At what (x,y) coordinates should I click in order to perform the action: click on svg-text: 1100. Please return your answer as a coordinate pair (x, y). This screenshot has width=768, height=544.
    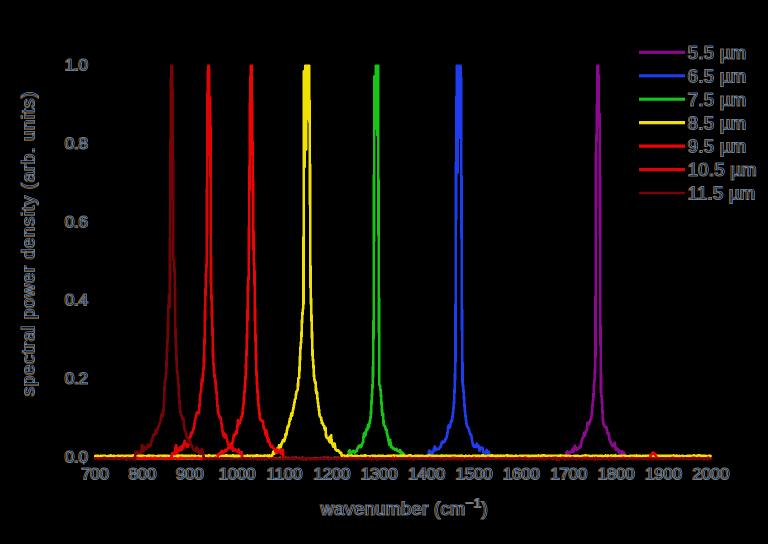
    Looking at the image, I should click on (284, 474).